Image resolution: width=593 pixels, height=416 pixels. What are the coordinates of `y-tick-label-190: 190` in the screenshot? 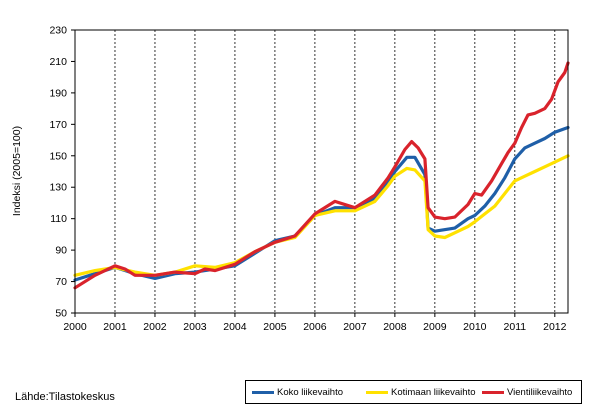 It's located at (58, 93).